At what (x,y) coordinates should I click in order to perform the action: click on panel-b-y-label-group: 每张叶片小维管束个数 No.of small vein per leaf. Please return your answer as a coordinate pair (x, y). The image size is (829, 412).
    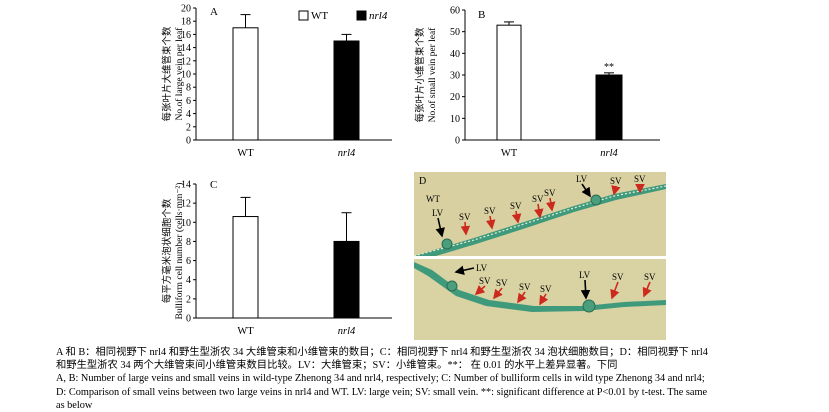
    Looking at the image, I should click on (426, 75).